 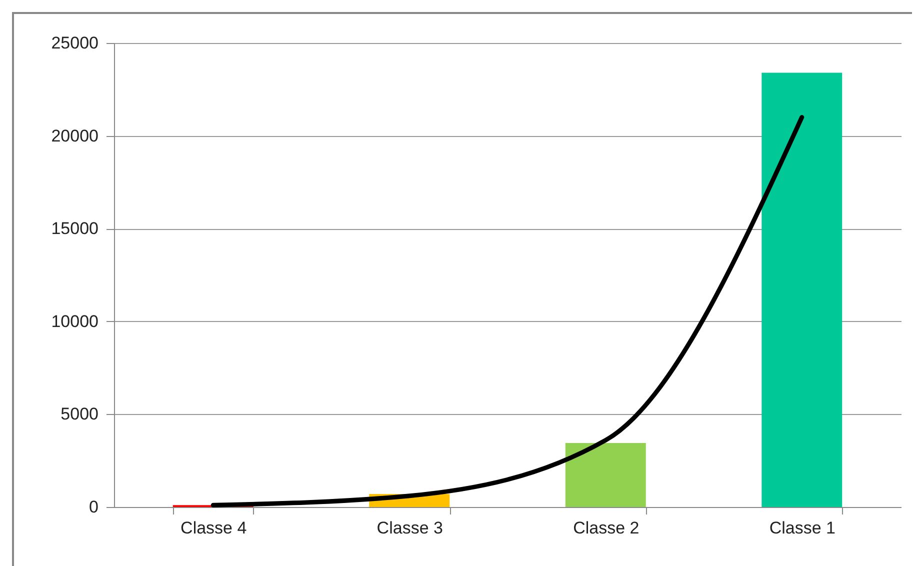 What do you see at coordinates (74, 43) in the screenshot?
I see `y-tick-label: 25000` at bounding box center [74, 43].